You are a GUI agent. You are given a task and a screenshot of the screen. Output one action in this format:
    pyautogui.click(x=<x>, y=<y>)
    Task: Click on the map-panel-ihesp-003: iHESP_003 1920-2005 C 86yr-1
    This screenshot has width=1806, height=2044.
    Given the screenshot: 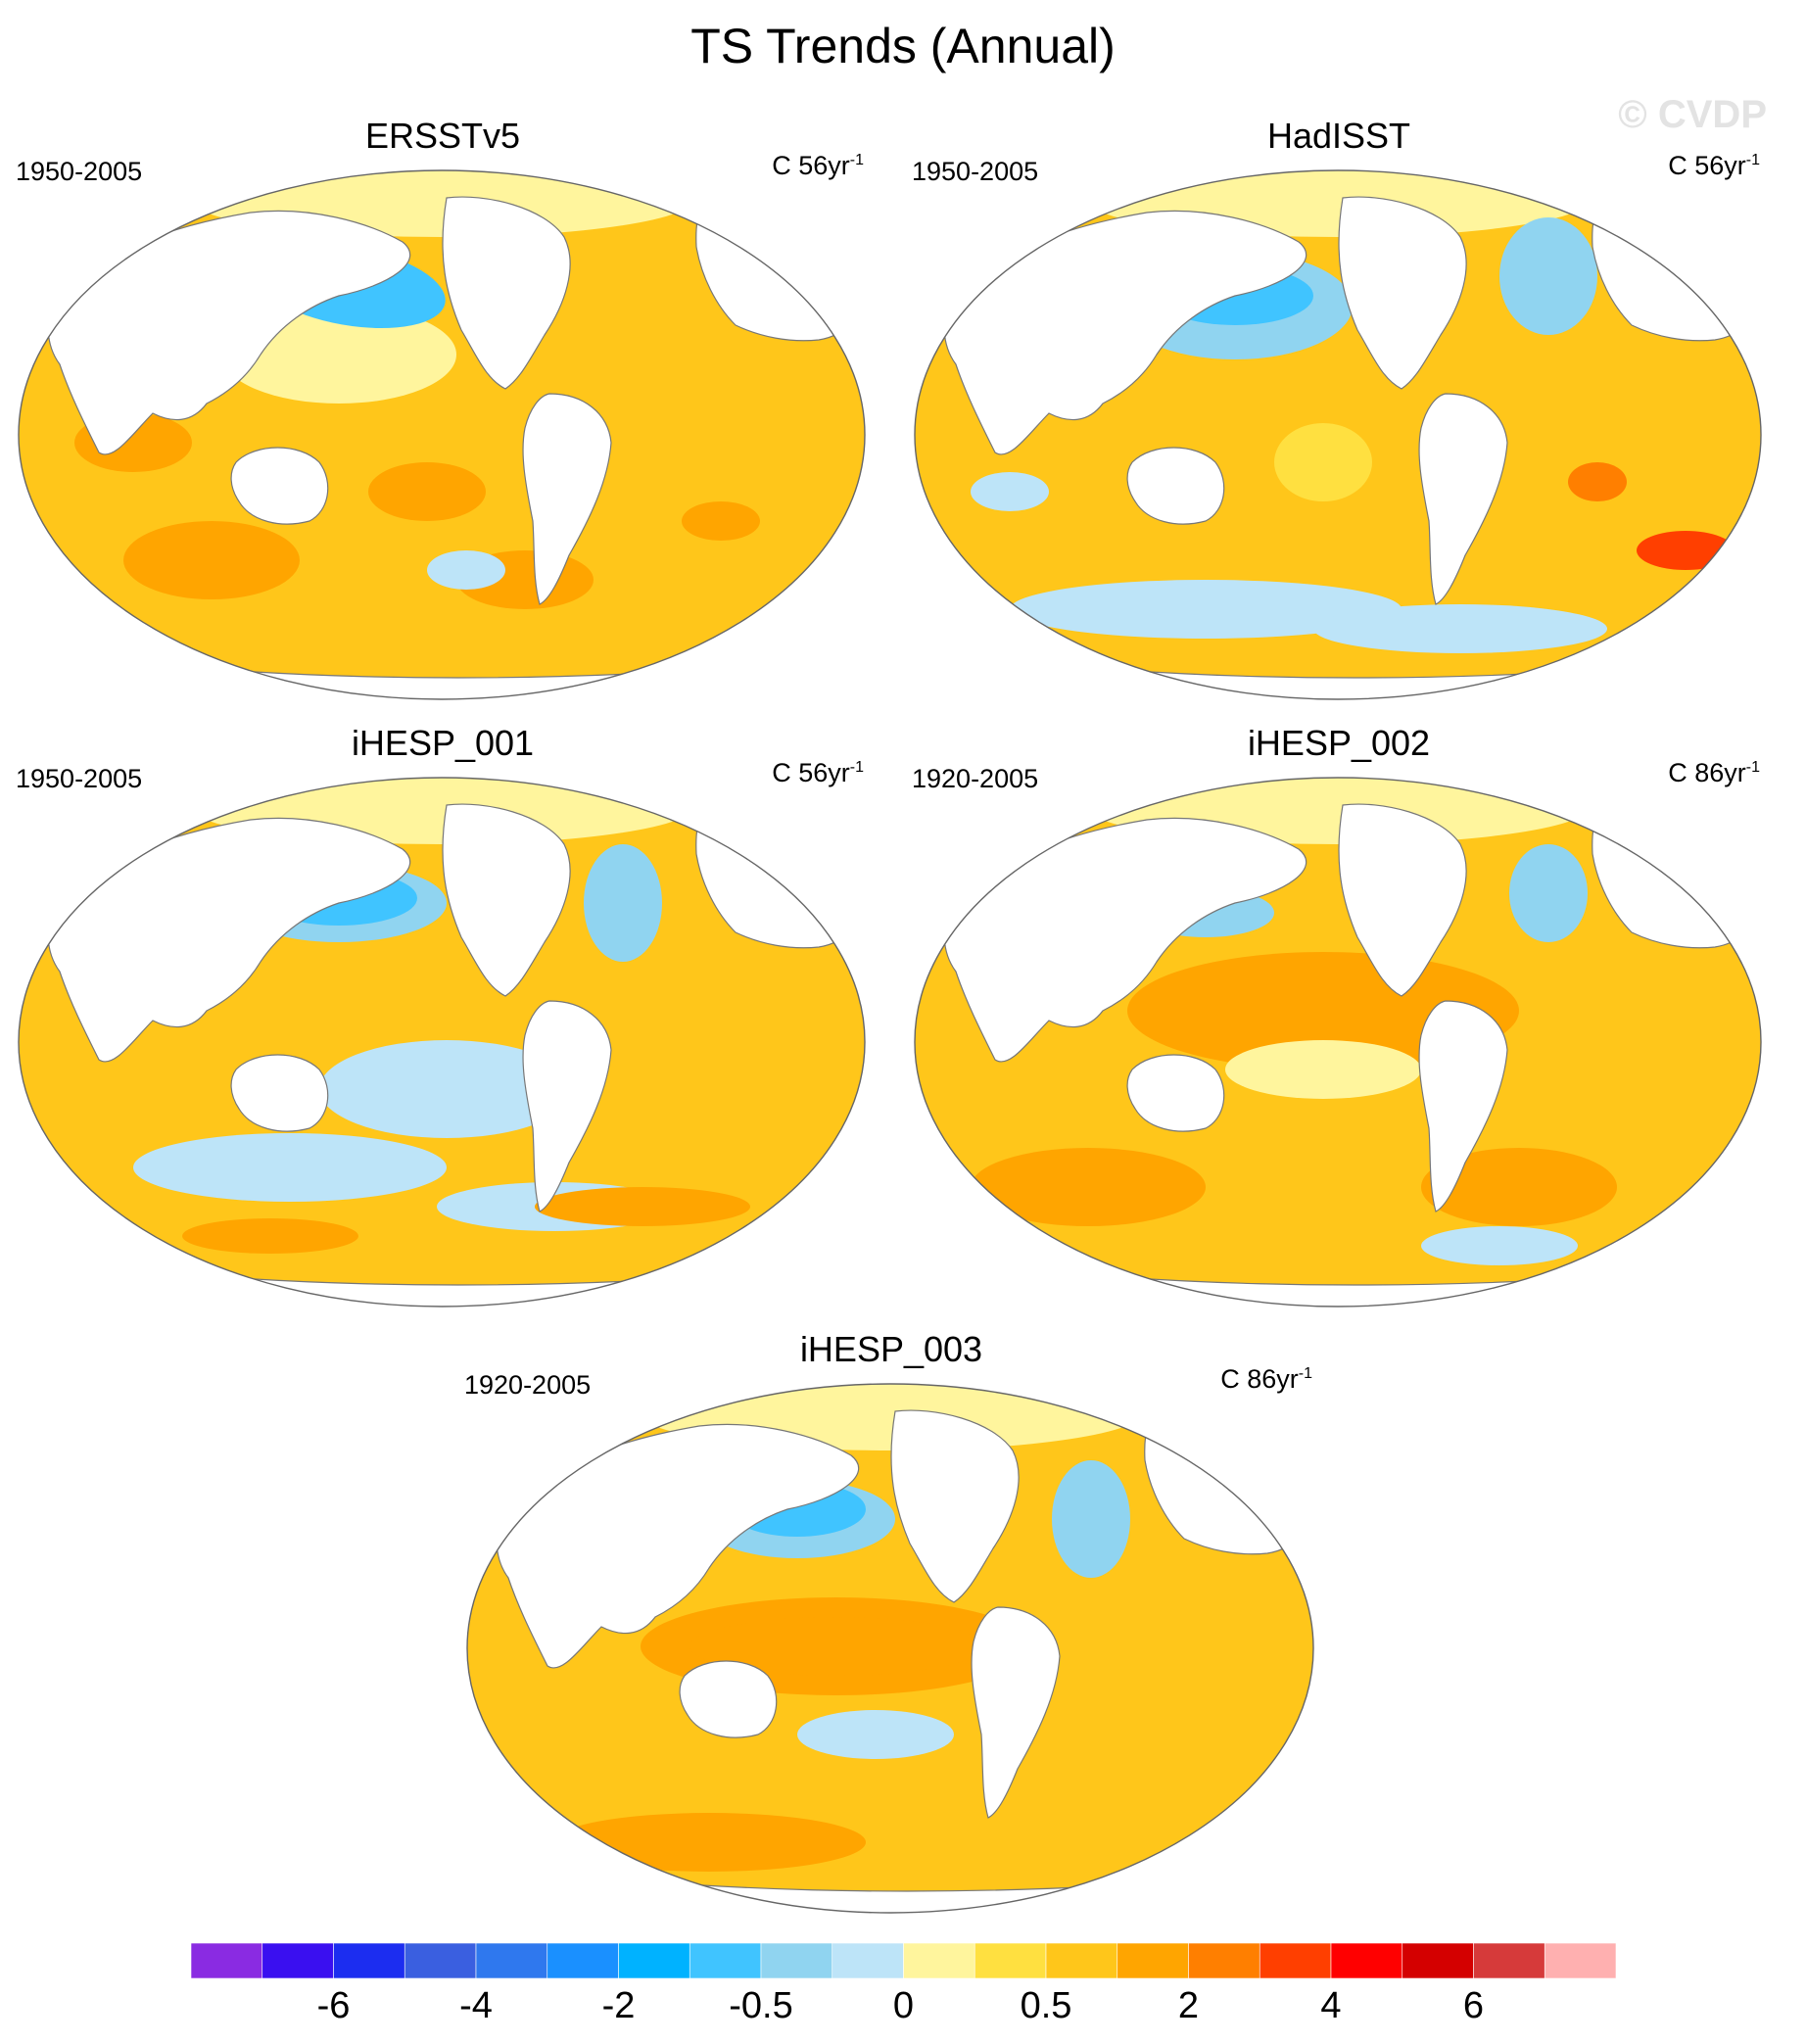 What is the action you would take?
    pyautogui.click(x=892, y=1632)
    